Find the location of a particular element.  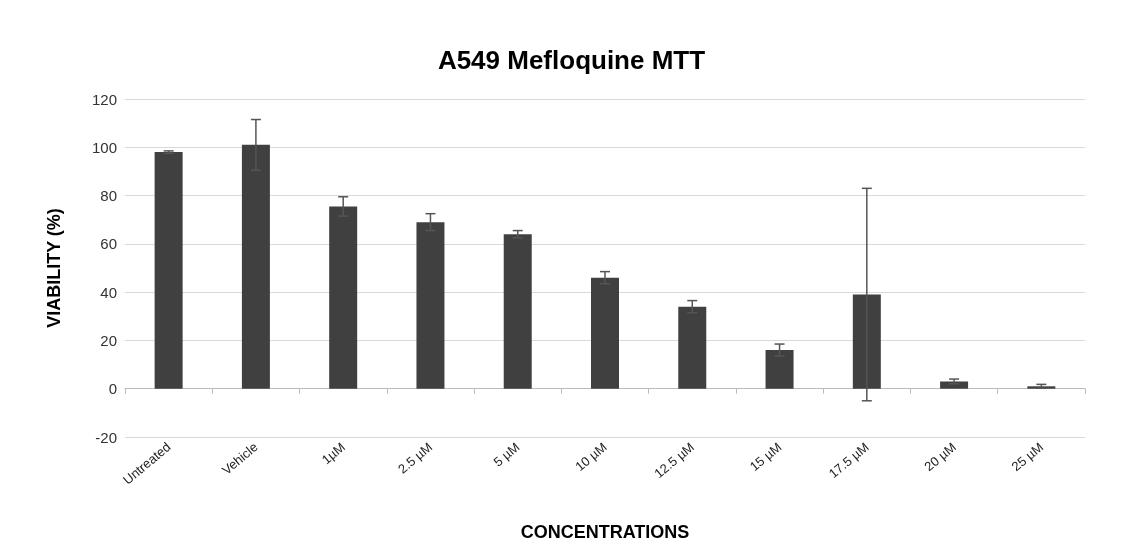

y-tick-label: 40 is located at coordinates (108, 292).